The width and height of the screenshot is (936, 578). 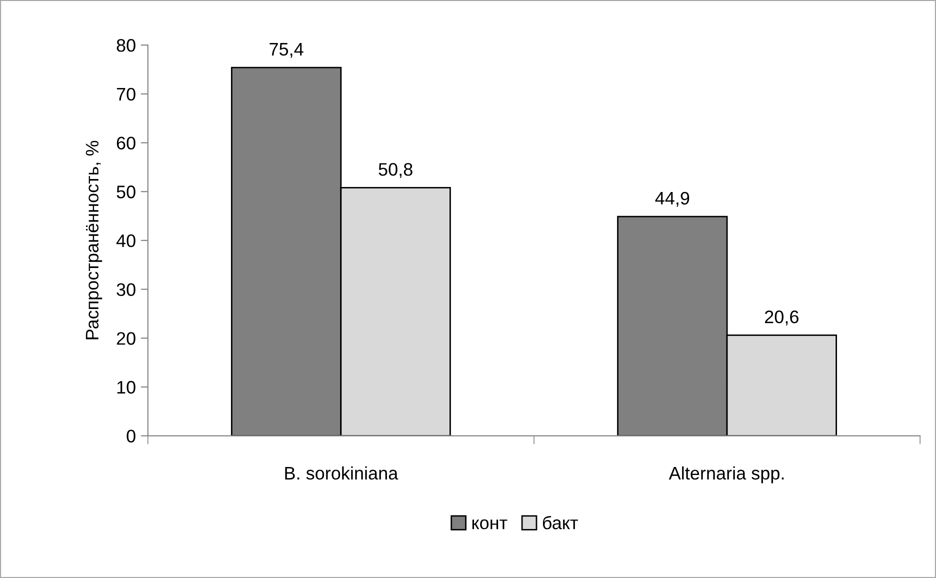 I want to click on data-label: 44,9, so click(x=672, y=199).